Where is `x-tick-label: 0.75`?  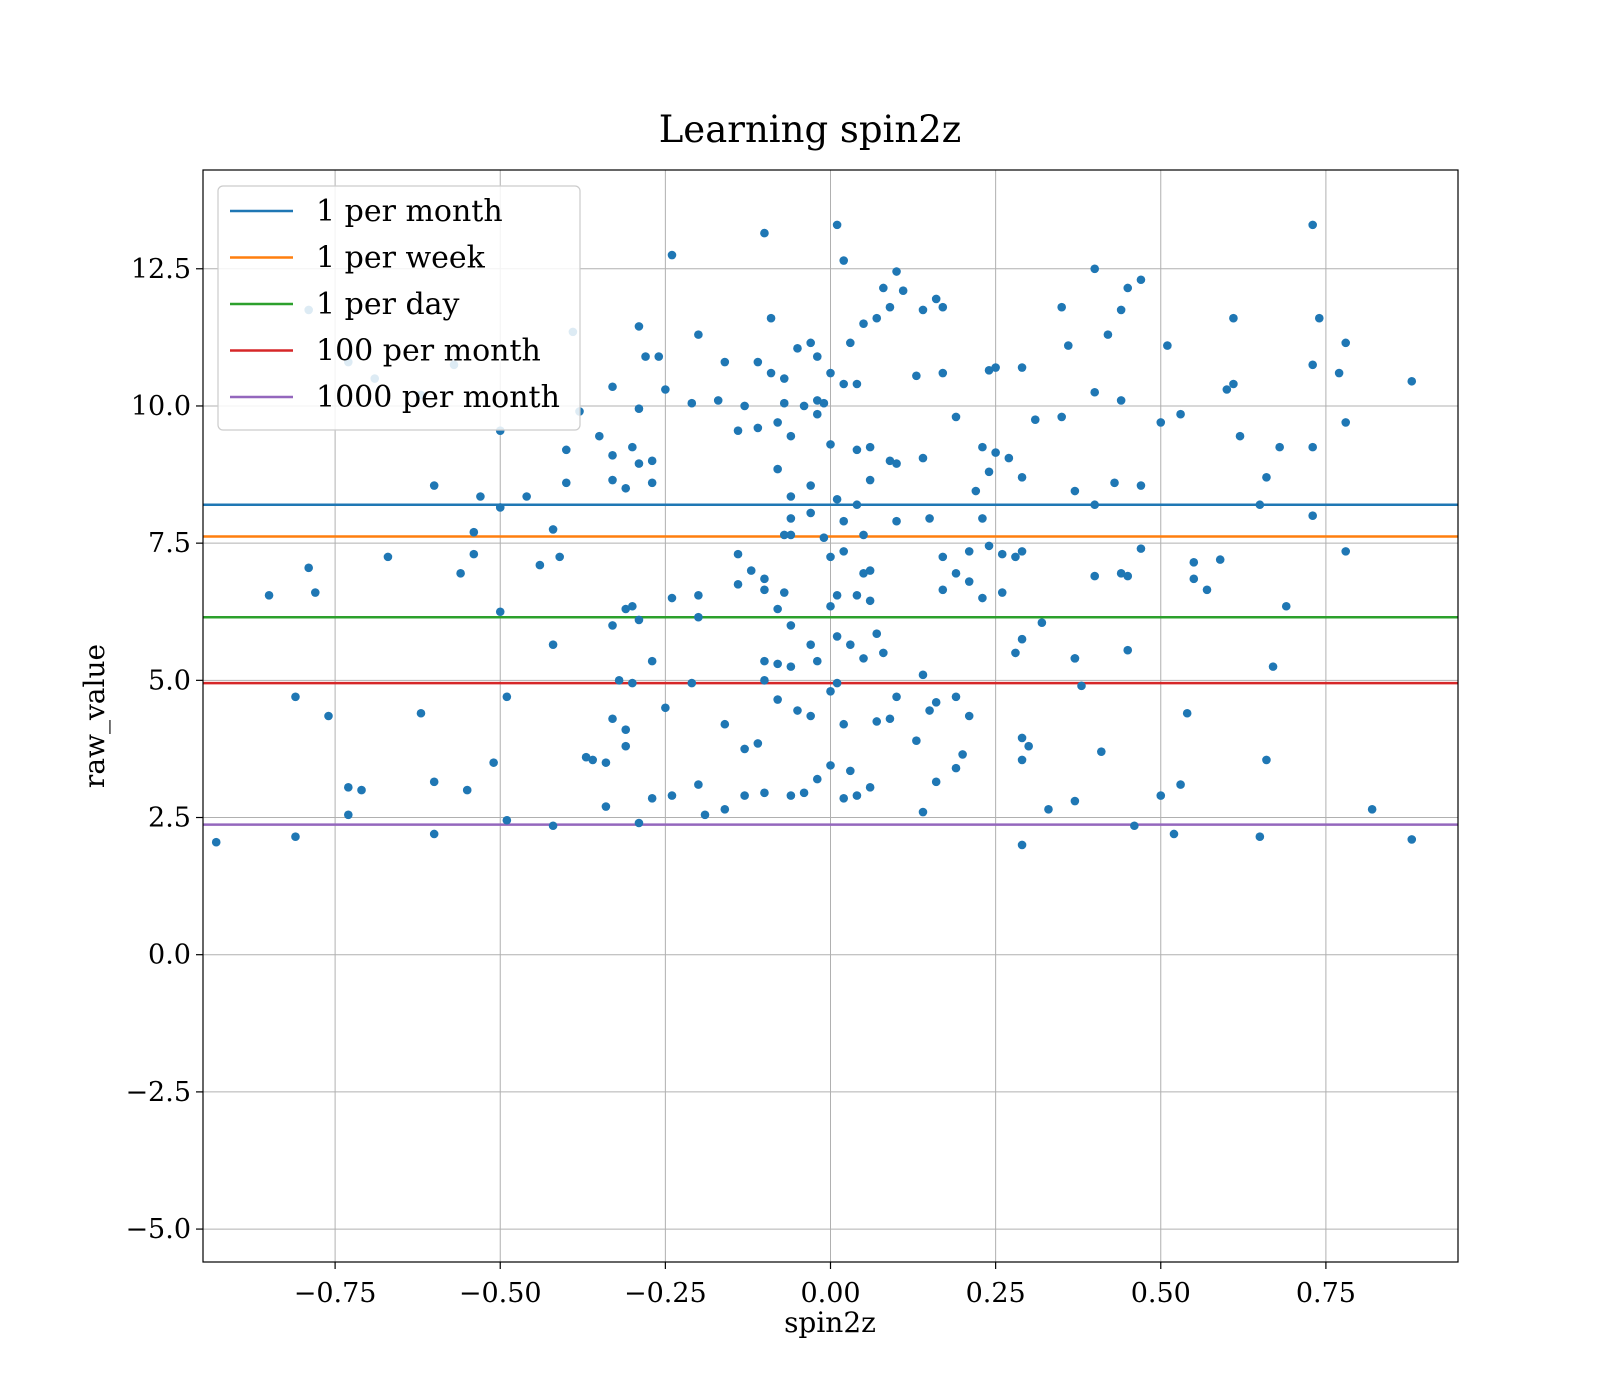 x-tick-label: 0.75 is located at coordinates (1326, 1293).